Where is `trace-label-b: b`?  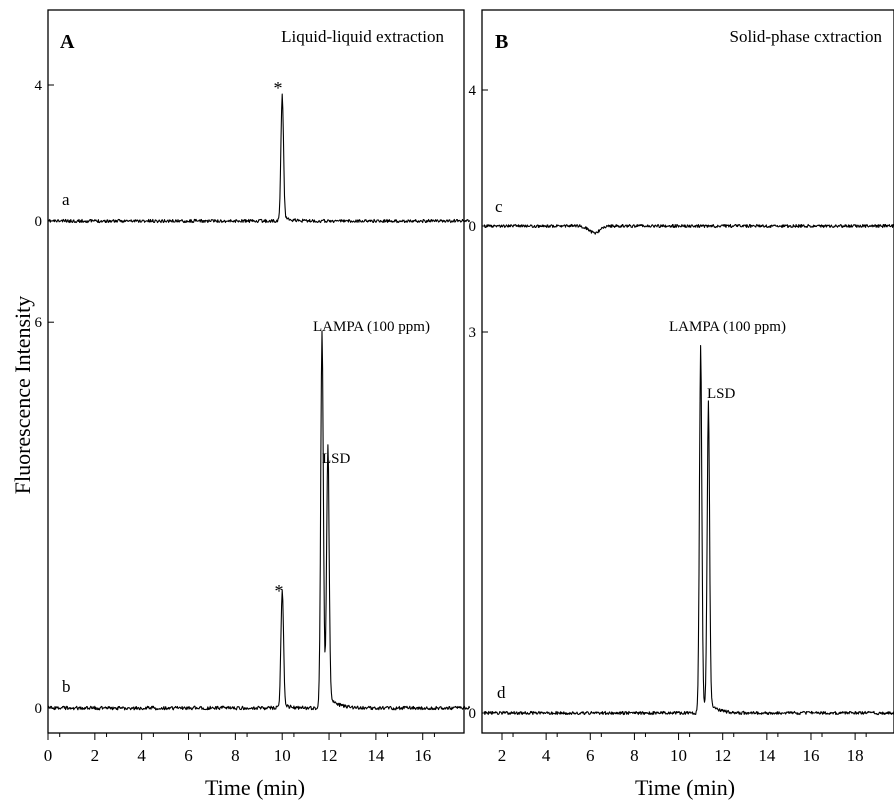
trace-label-b: b is located at coordinates (66, 686).